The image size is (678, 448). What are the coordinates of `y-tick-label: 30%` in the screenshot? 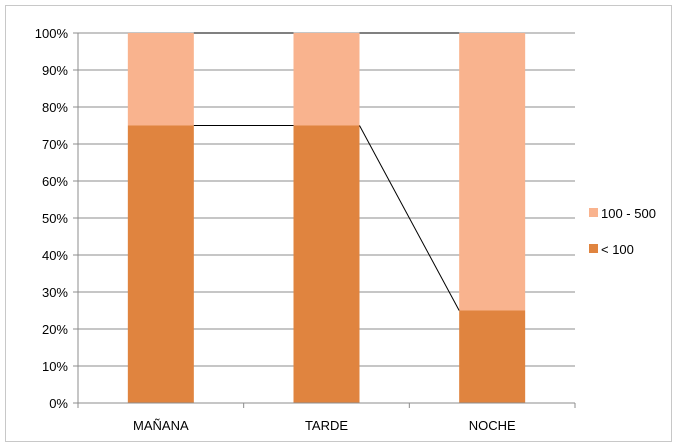 It's located at (55, 292).